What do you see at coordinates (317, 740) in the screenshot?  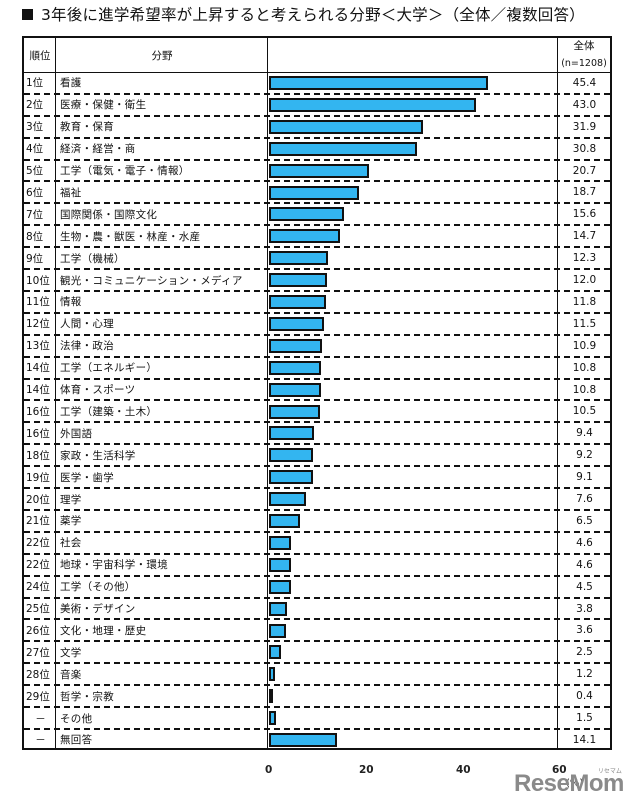 I see `table-row: － 無回答 14.1` at bounding box center [317, 740].